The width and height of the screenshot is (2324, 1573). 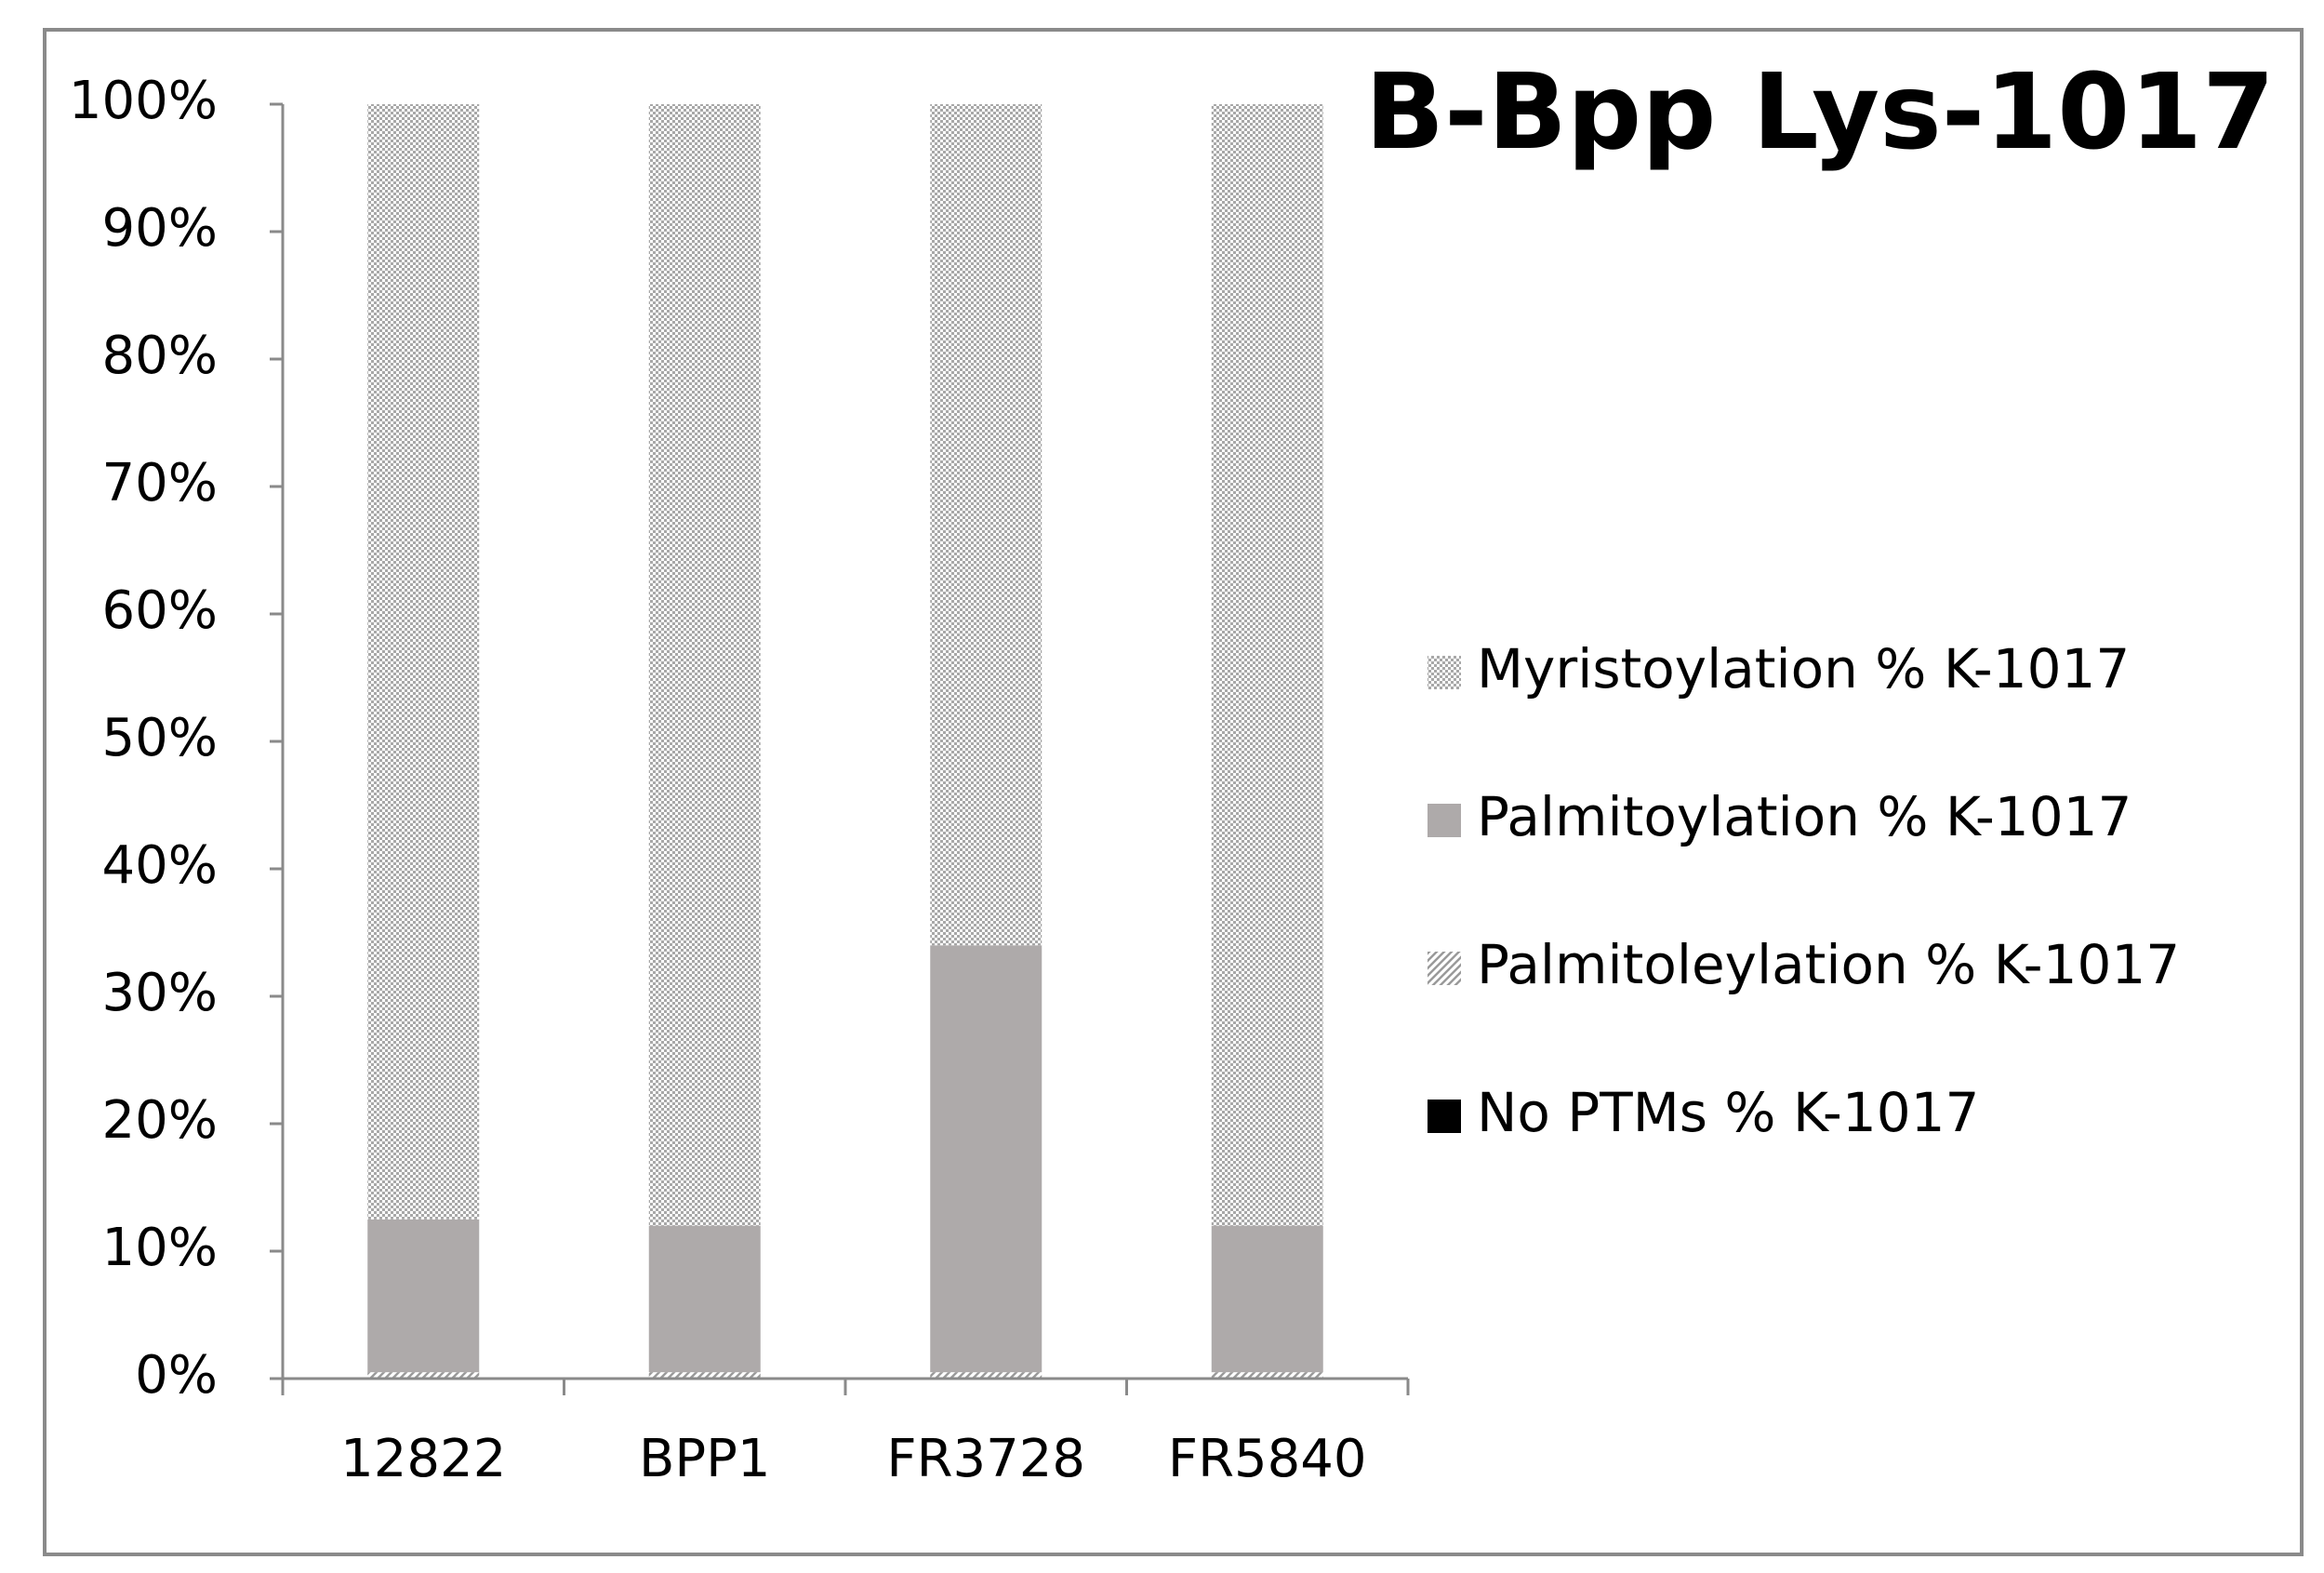 What do you see at coordinates (423, 1459) in the screenshot?
I see `x-tick-label: 12822` at bounding box center [423, 1459].